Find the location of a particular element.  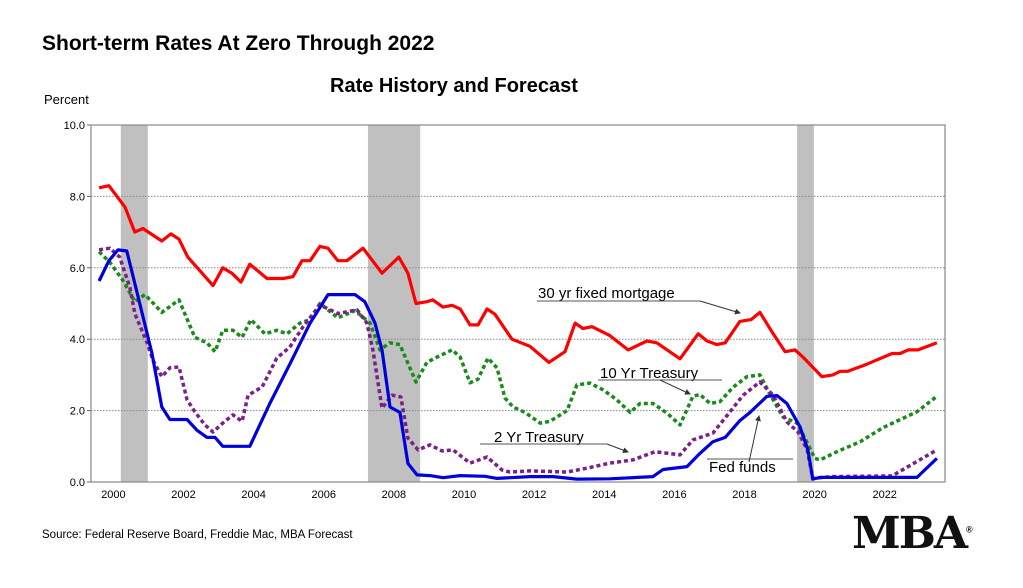

x-tick-label: 2000 is located at coordinates (113, 495).